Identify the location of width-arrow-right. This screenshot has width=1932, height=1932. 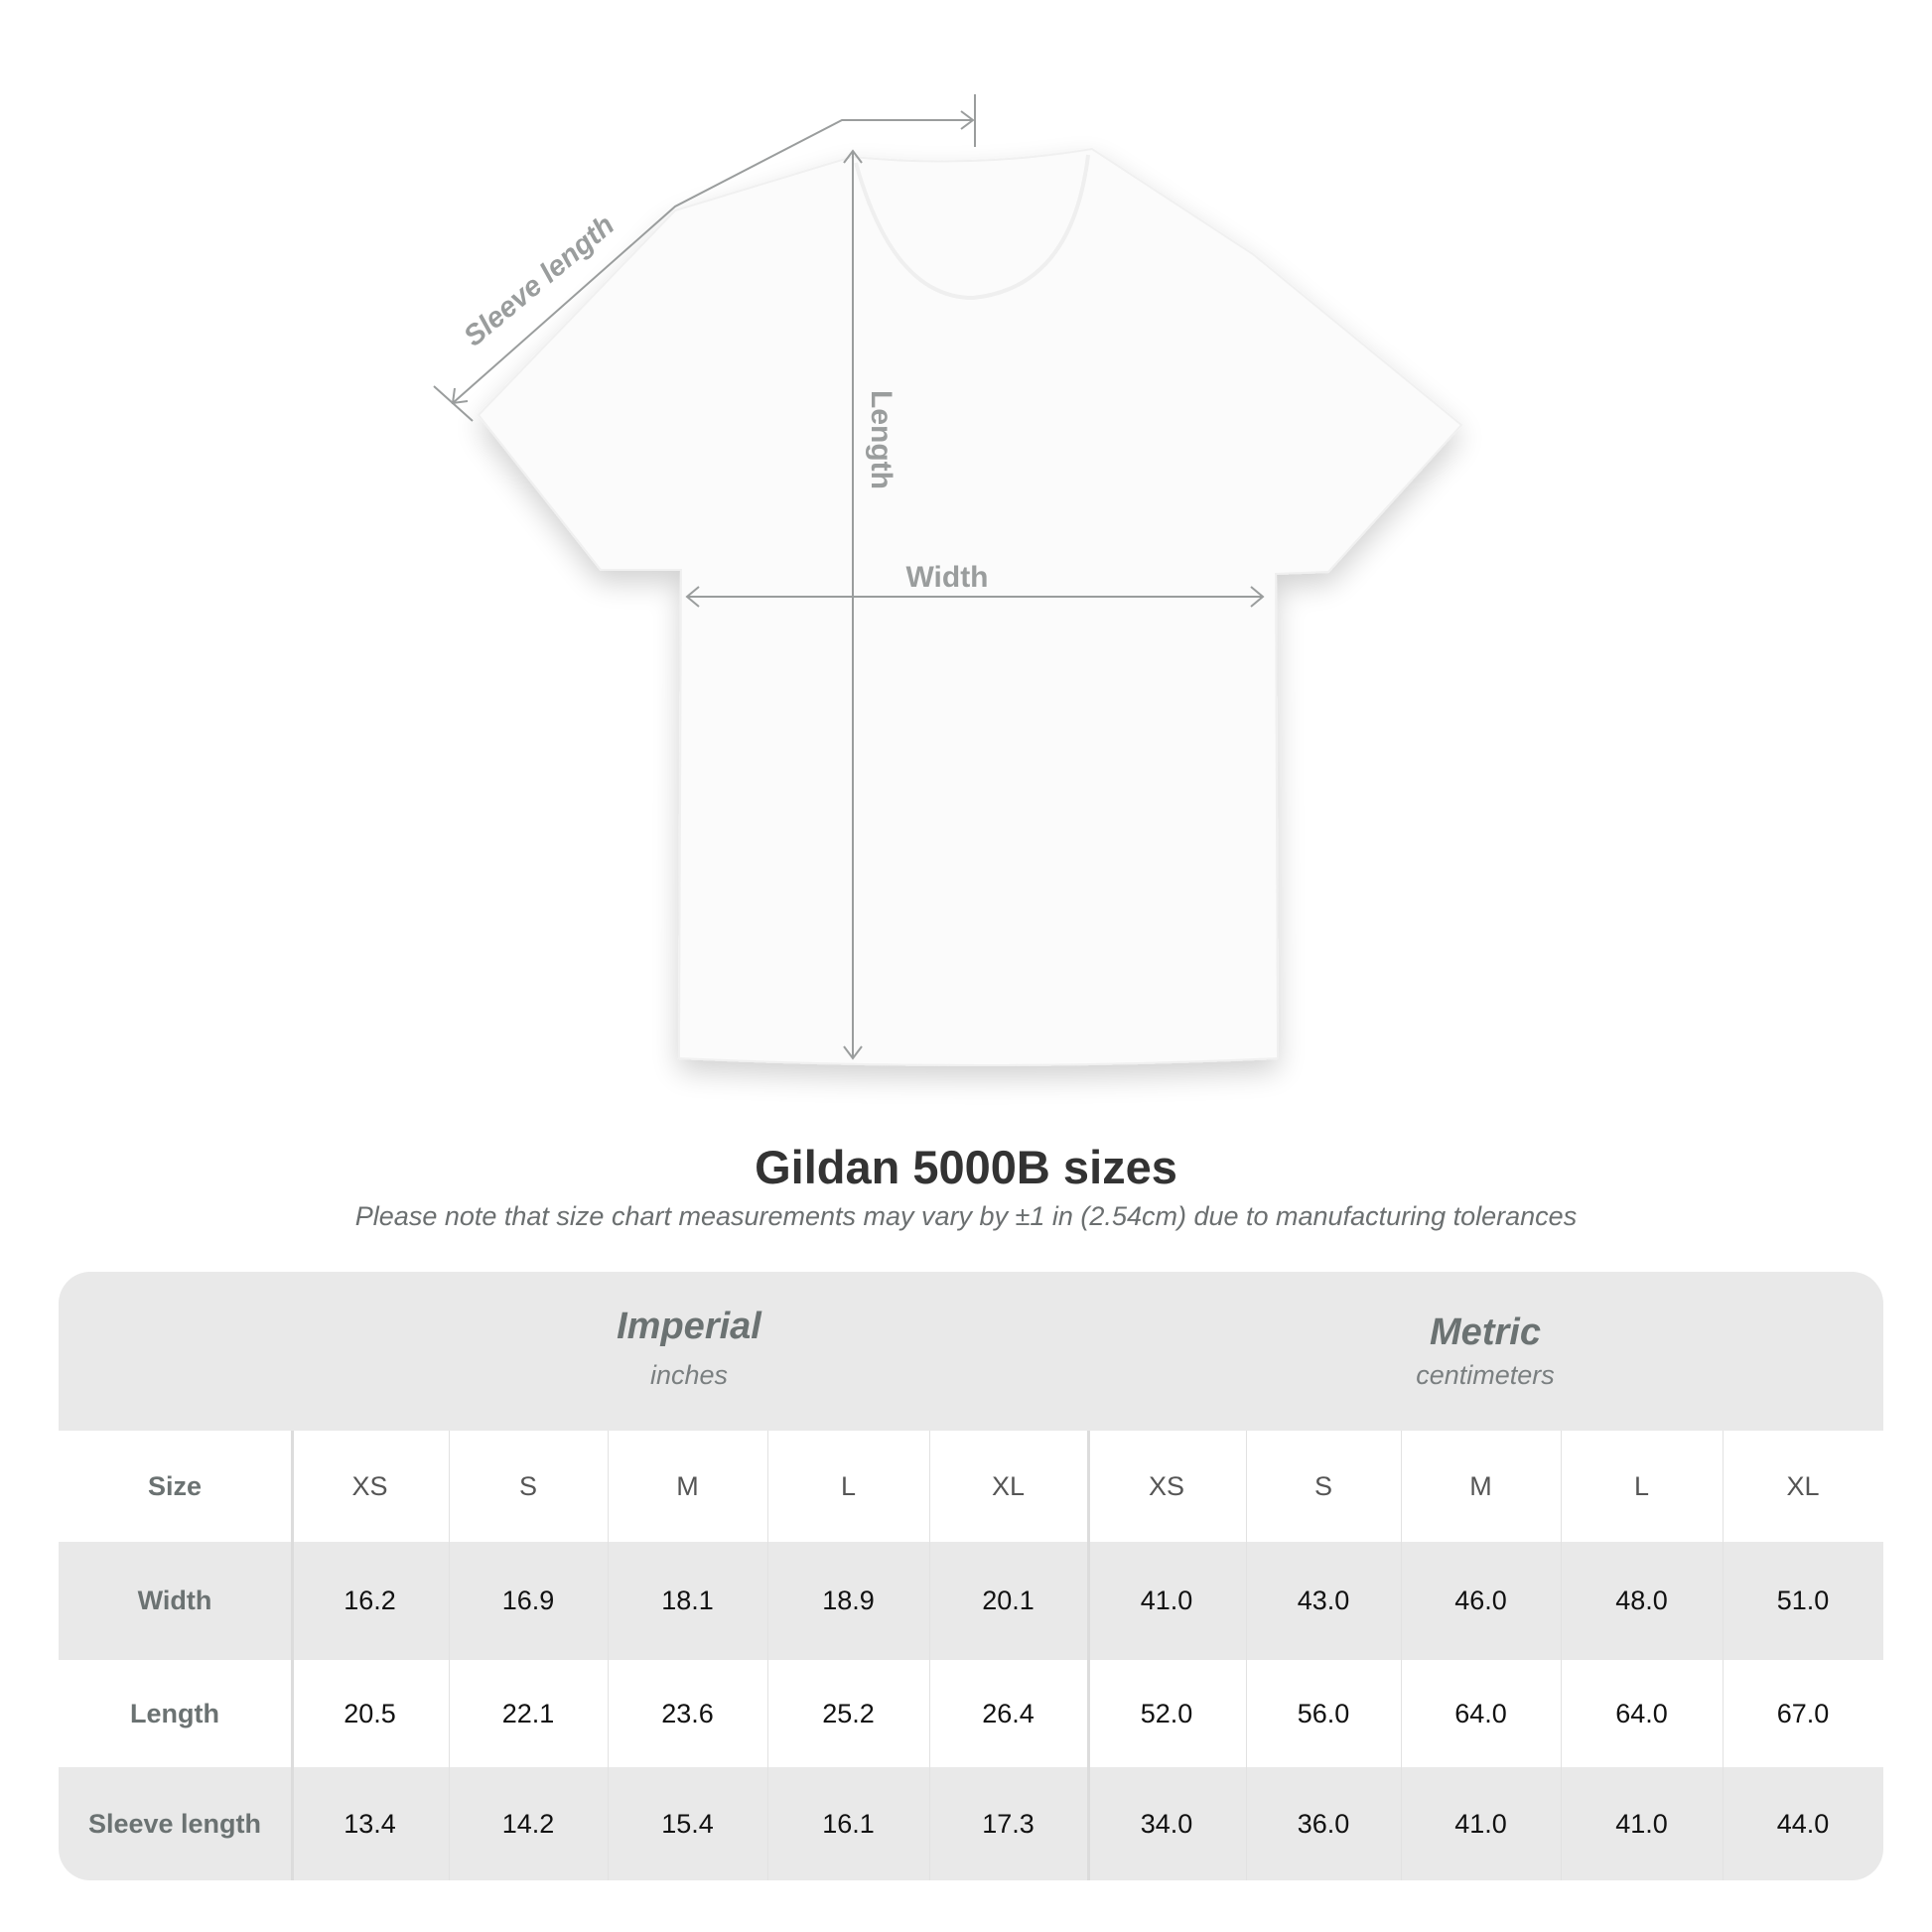
(1257, 597).